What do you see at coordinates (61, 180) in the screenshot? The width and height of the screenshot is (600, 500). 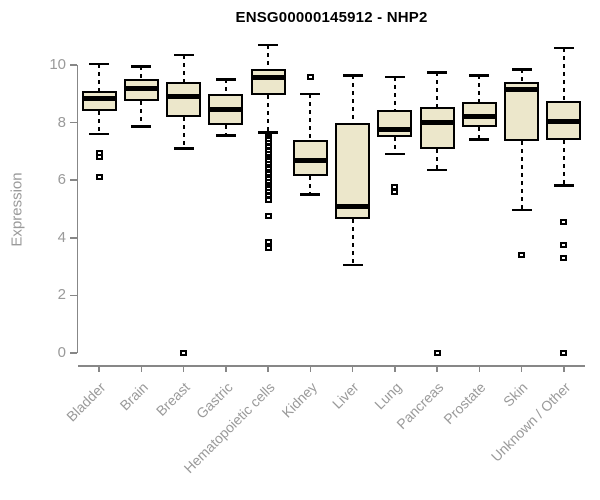 I see `y-axis-tick-label: 6` at bounding box center [61, 180].